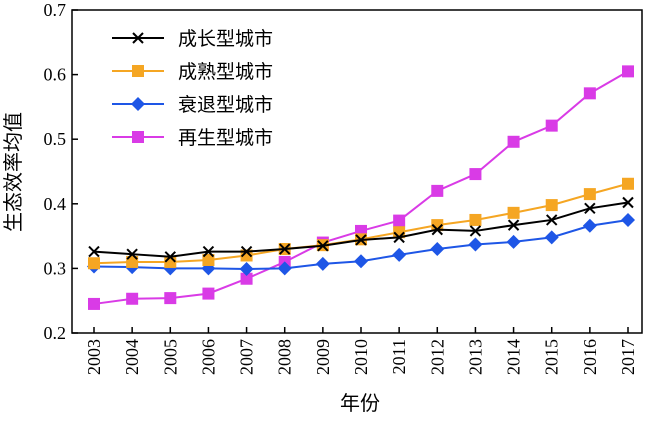 The width and height of the screenshot is (650, 424). Describe the element at coordinates (361, 357) in the screenshot. I see `x-tick-label: 2010` at that location.